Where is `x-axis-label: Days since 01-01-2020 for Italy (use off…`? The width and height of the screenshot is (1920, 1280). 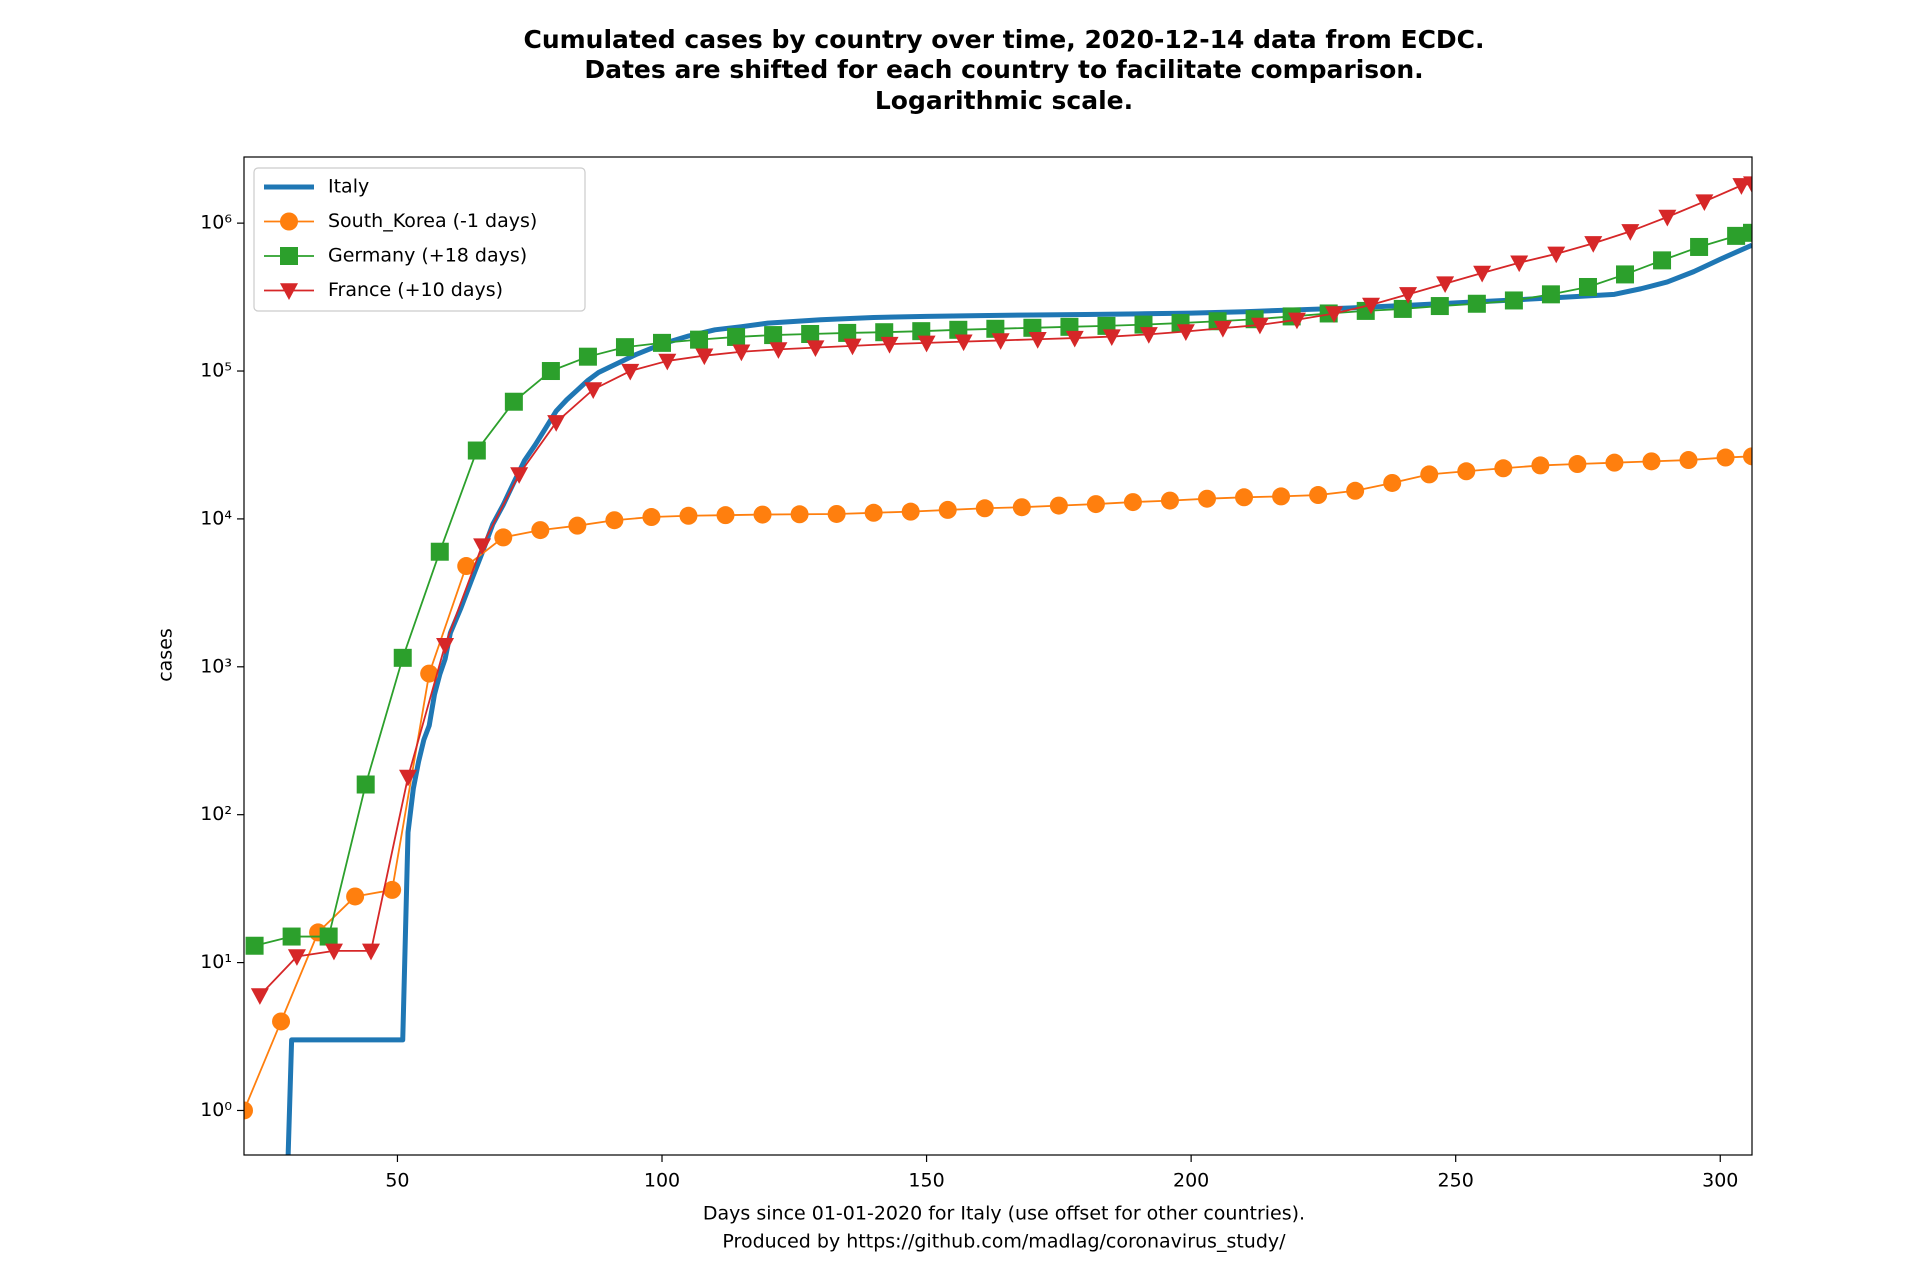 x-axis-label: Days since 01-01-2020 for Italy (use off… is located at coordinates (1004, 1214).